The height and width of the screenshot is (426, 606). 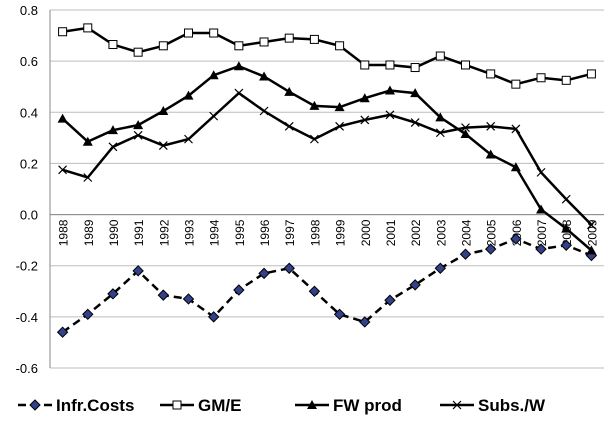 What do you see at coordinates (64, 232) in the screenshot?
I see `x-tick-label: 1988` at bounding box center [64, 232].